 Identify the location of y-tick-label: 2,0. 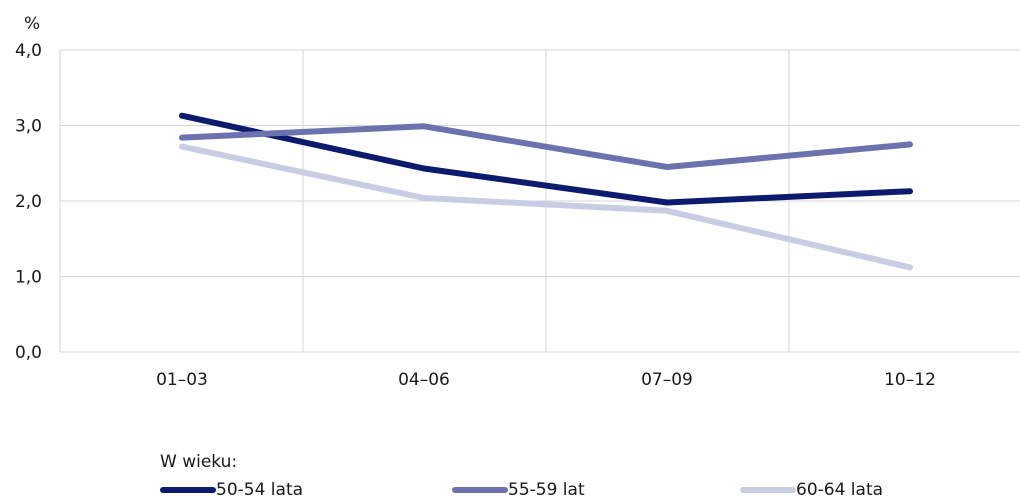
(28, 202).